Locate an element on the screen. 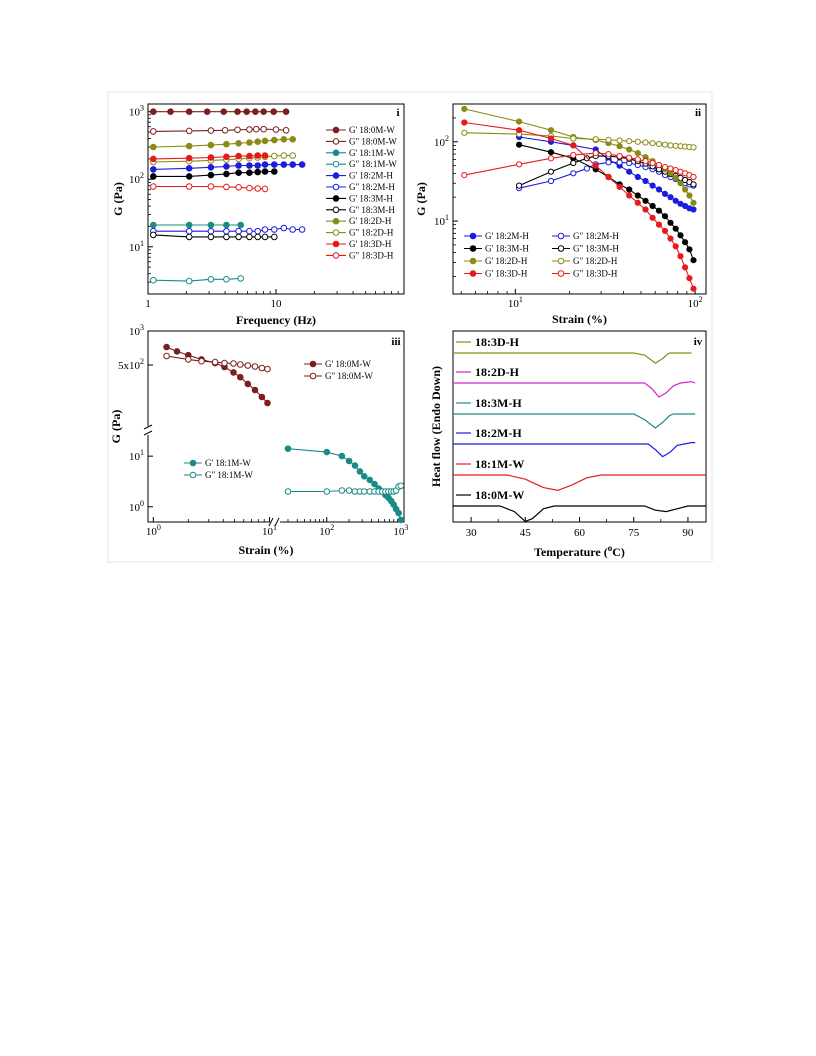 The height and width of the screenshot is (1056, 816). legend-label: G' 18:3D-H is located at coordinates (506, 274).